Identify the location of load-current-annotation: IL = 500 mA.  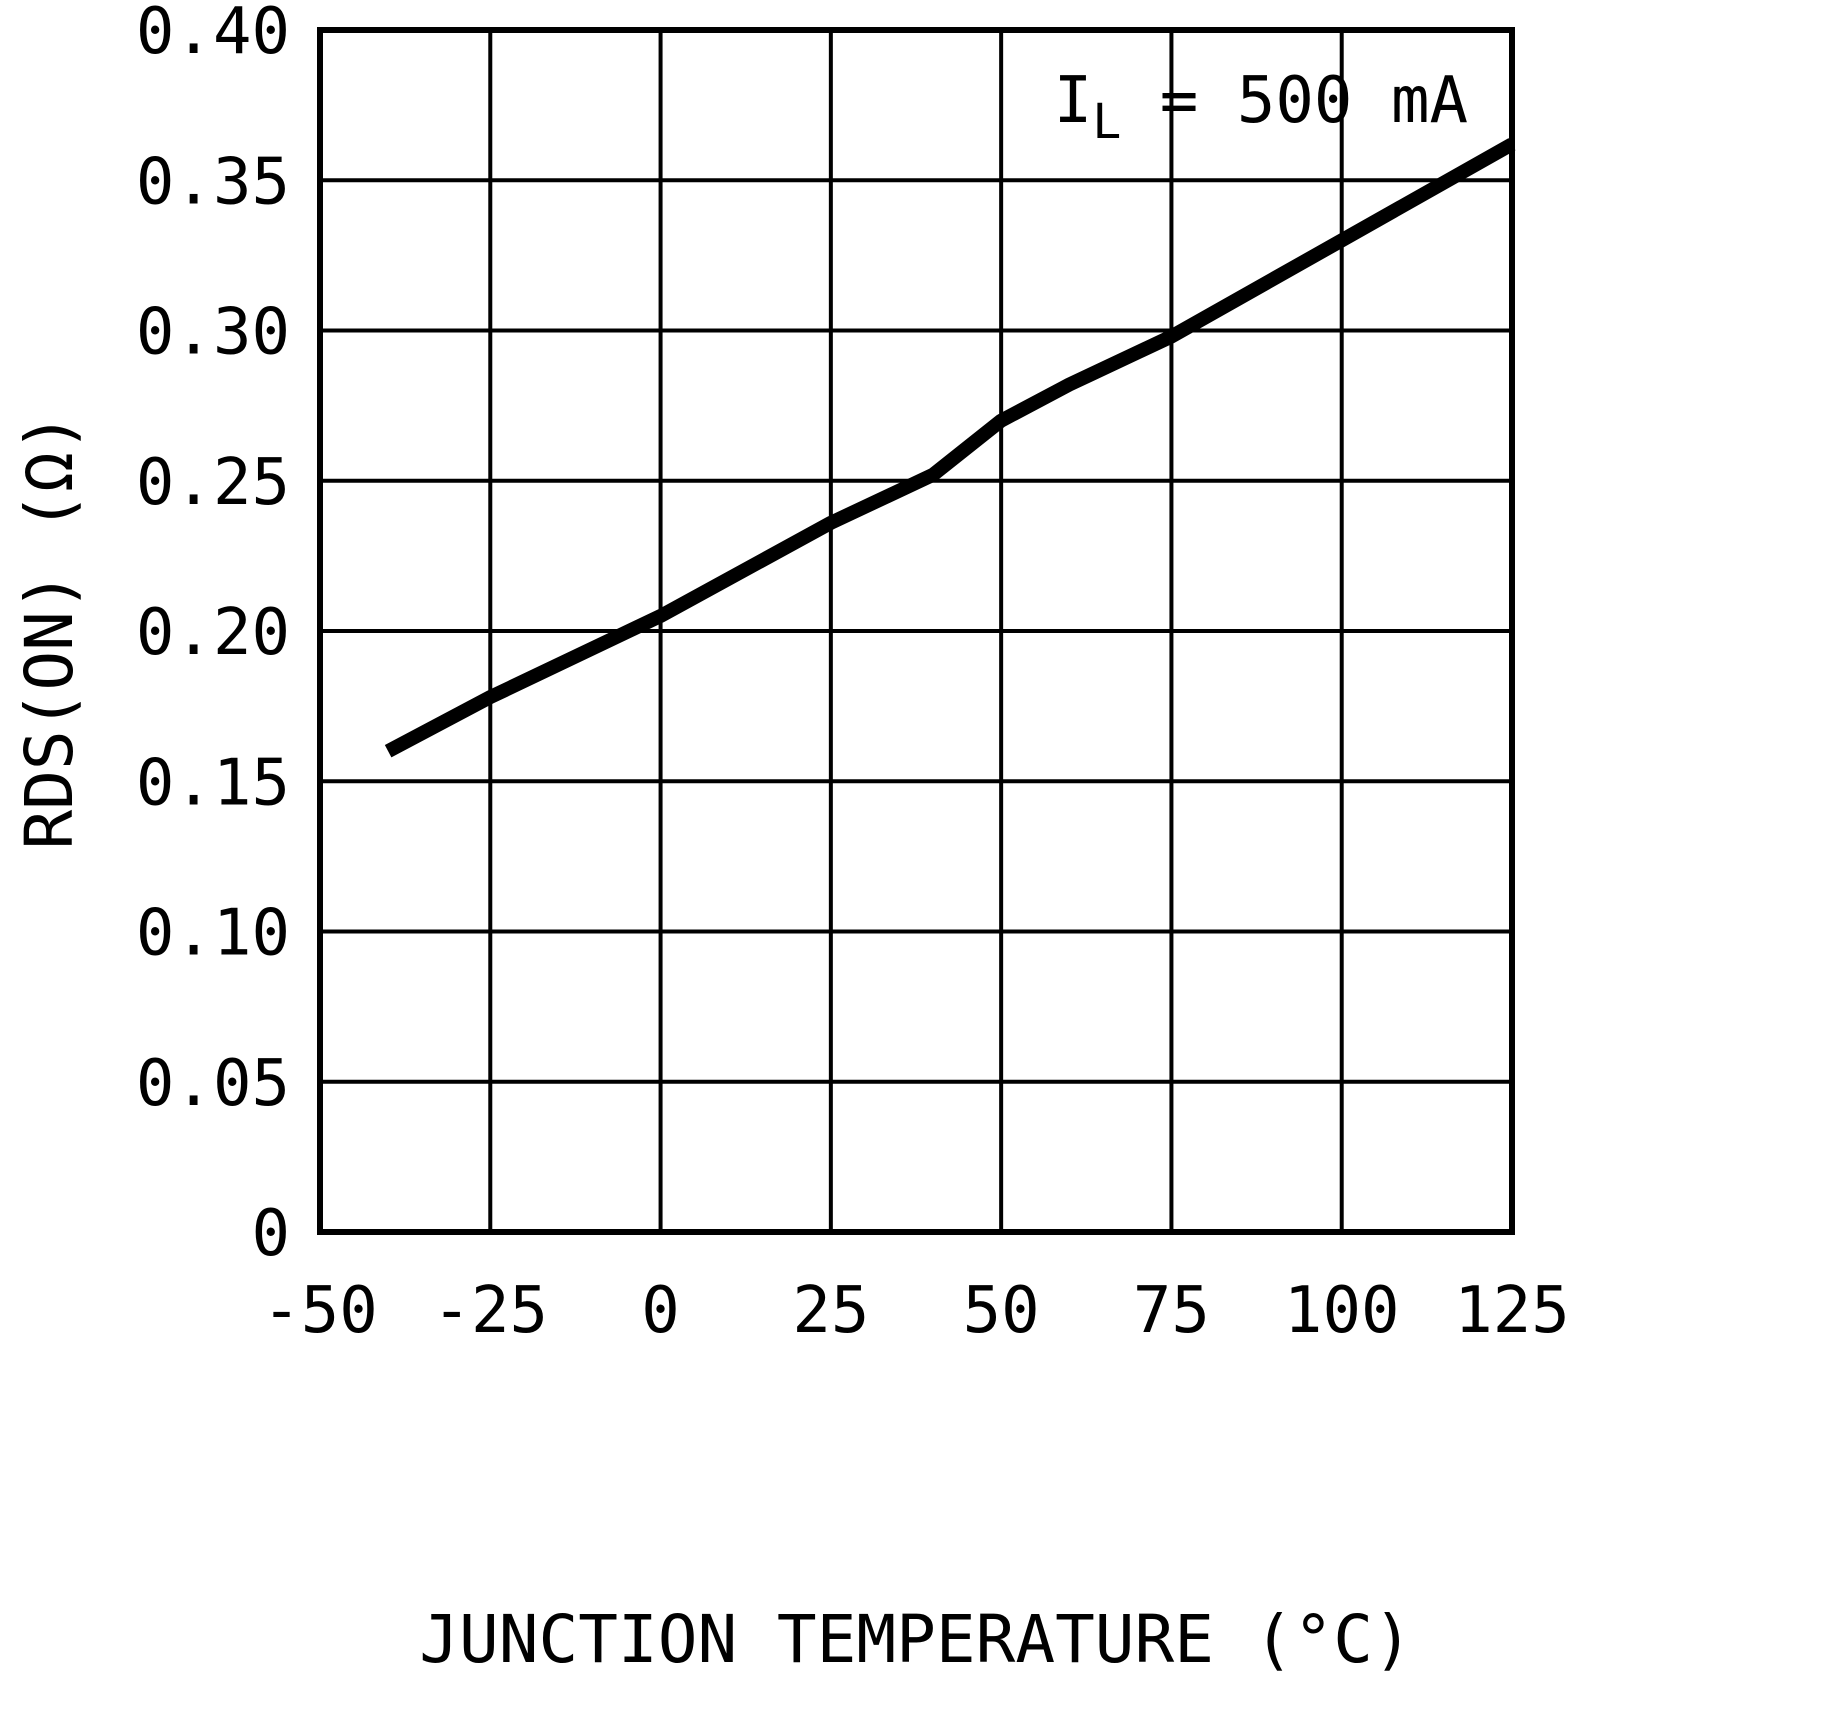
(1261, 107).